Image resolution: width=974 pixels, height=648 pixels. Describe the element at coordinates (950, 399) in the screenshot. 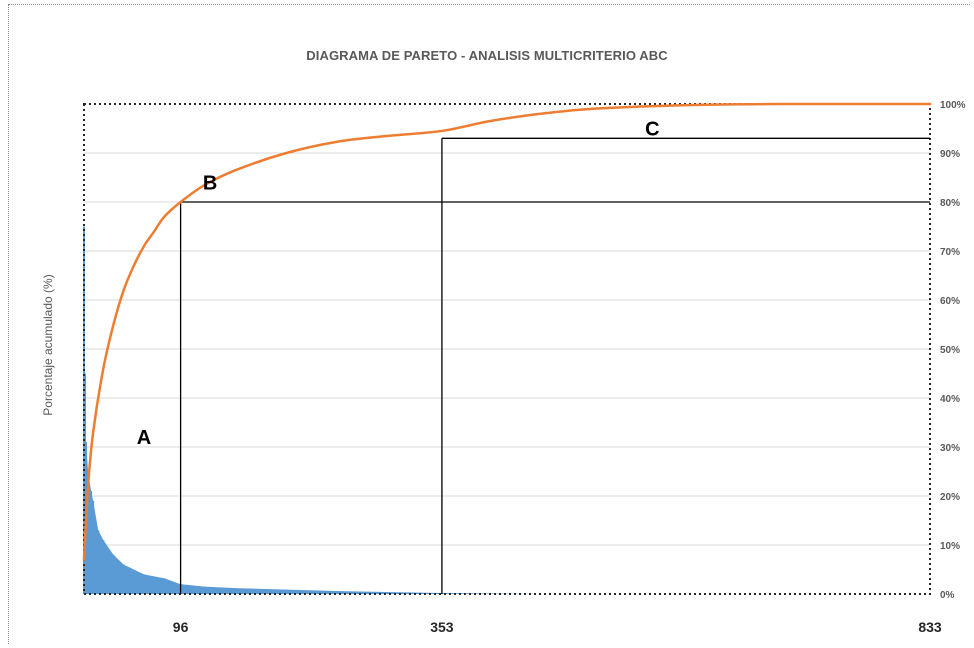

I see `y-tick-label: 40%` at that location.